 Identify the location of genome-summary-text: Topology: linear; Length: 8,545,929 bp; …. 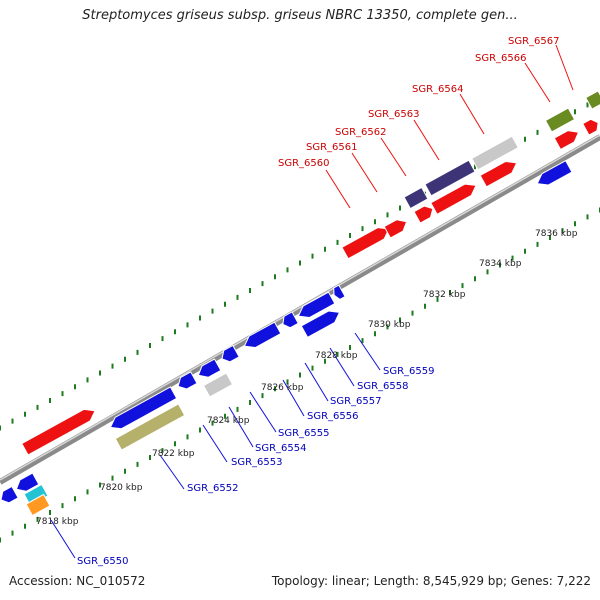
(431, 581).